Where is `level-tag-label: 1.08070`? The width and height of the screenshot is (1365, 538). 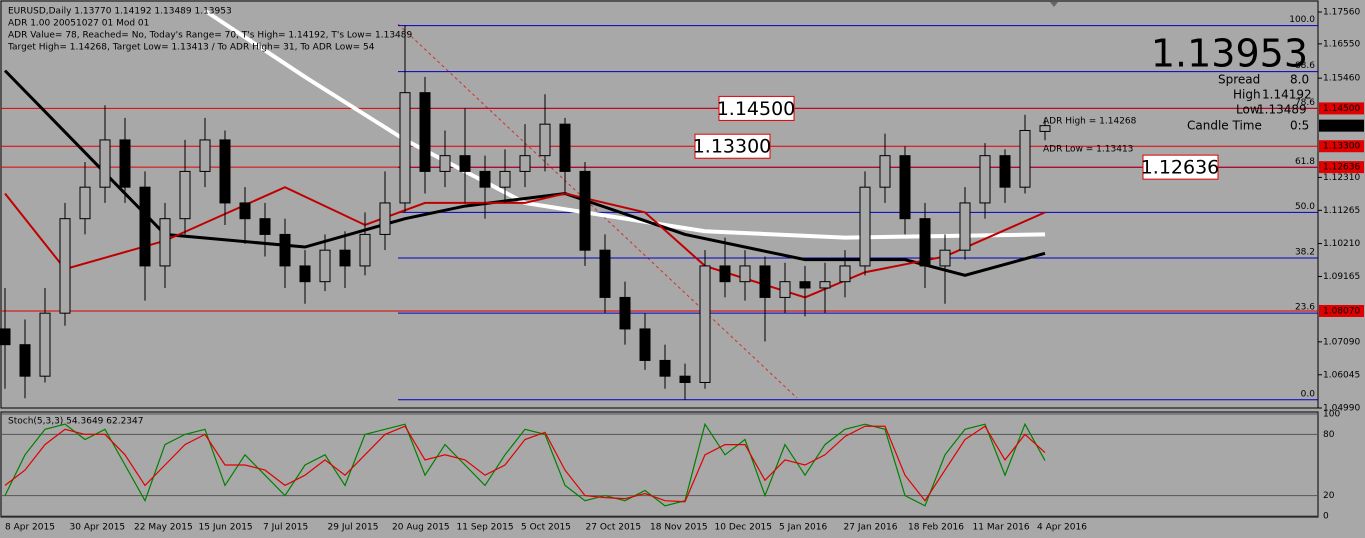 level-tag-label: 1.08070 is located at coordinates (1341, 311).